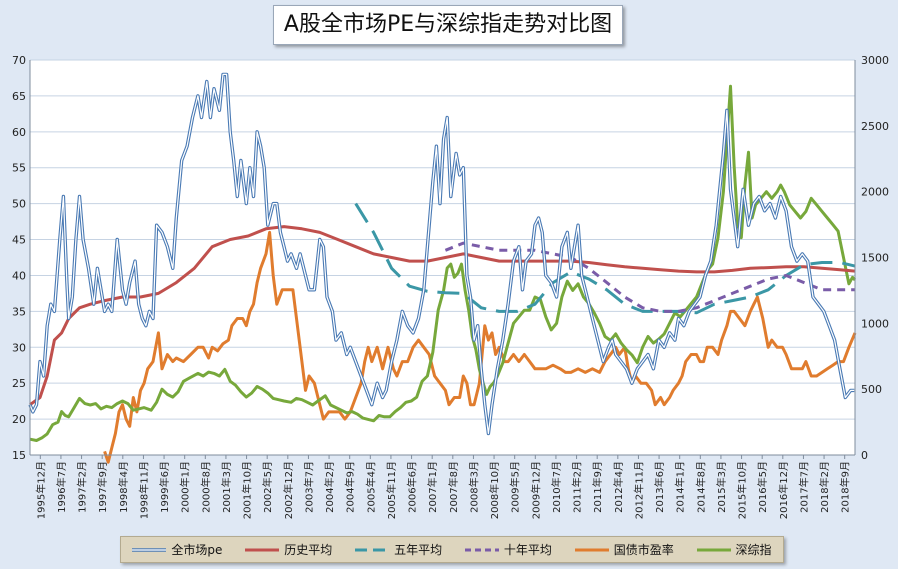 Image resolution: width=898 pixels, height=569 pixels. I want to click on right-tick-label: 1000, so click(875, 323).